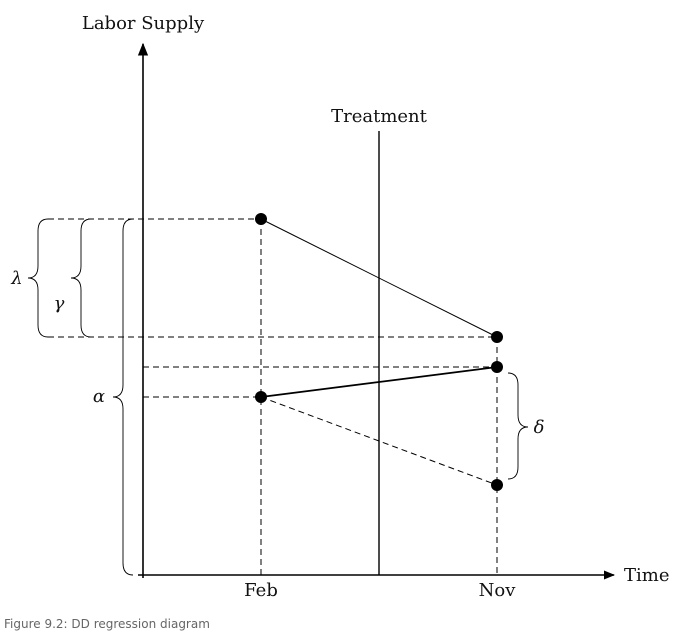 This screenshot has width=695, height=642. Describe the element at coordinates (261, 219) in the screenshot. I see `point-feb-upper` at that location.